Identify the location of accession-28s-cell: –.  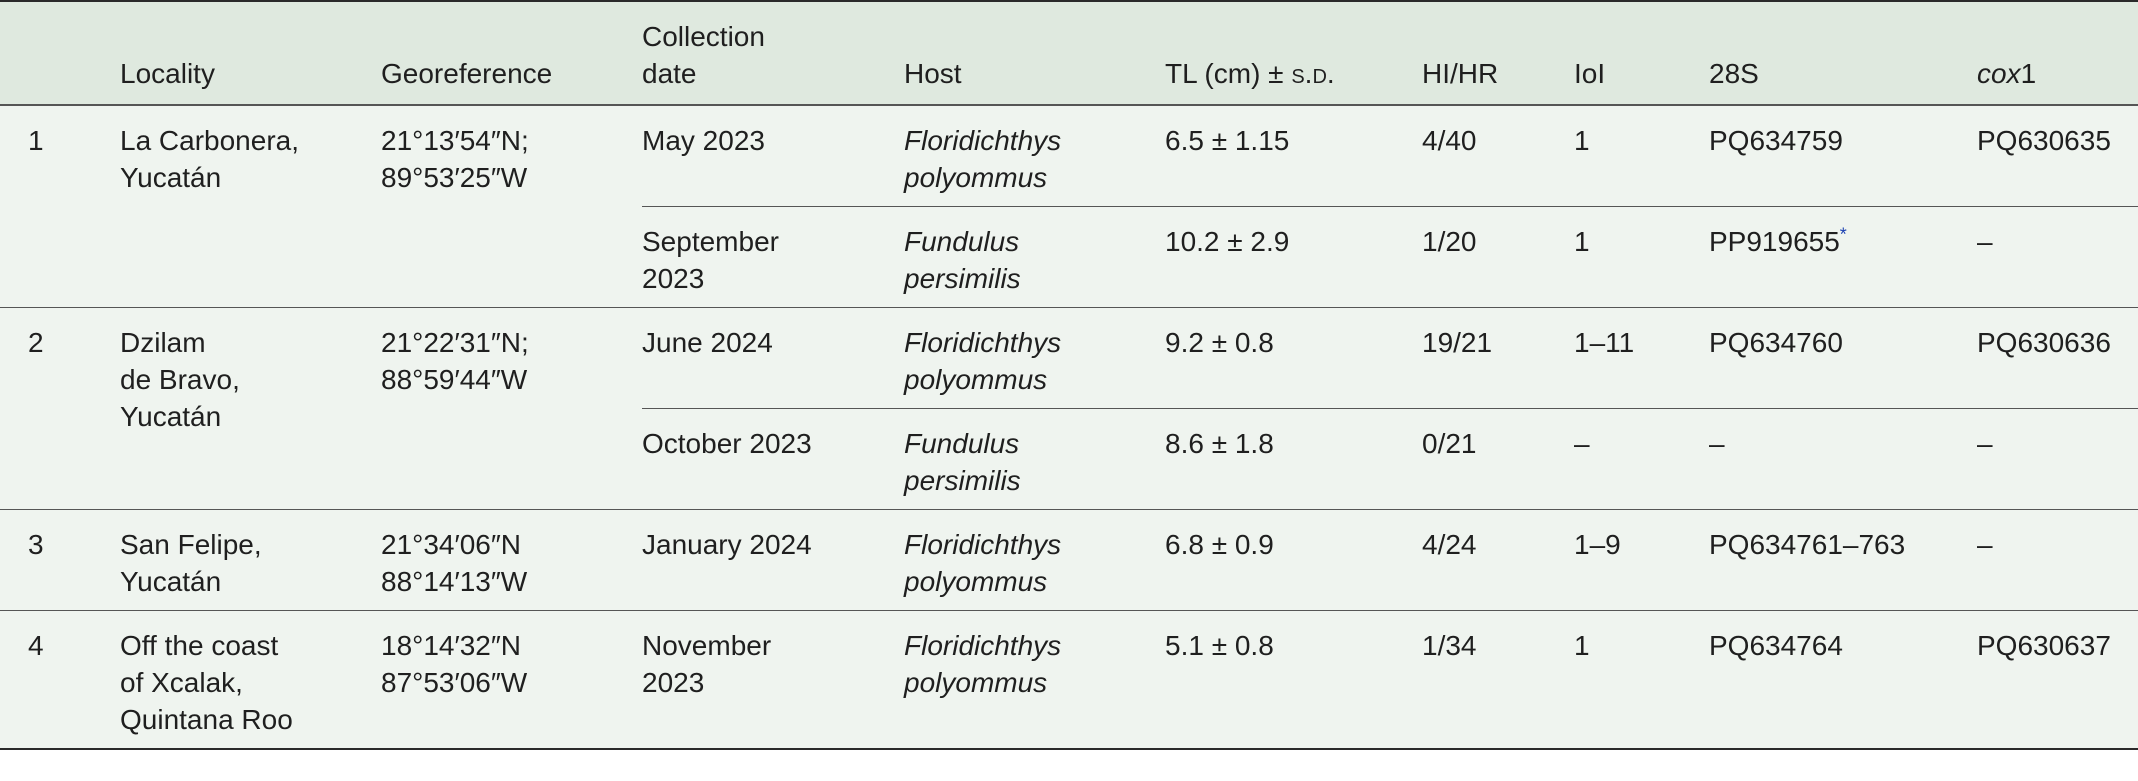
(1843, 459).